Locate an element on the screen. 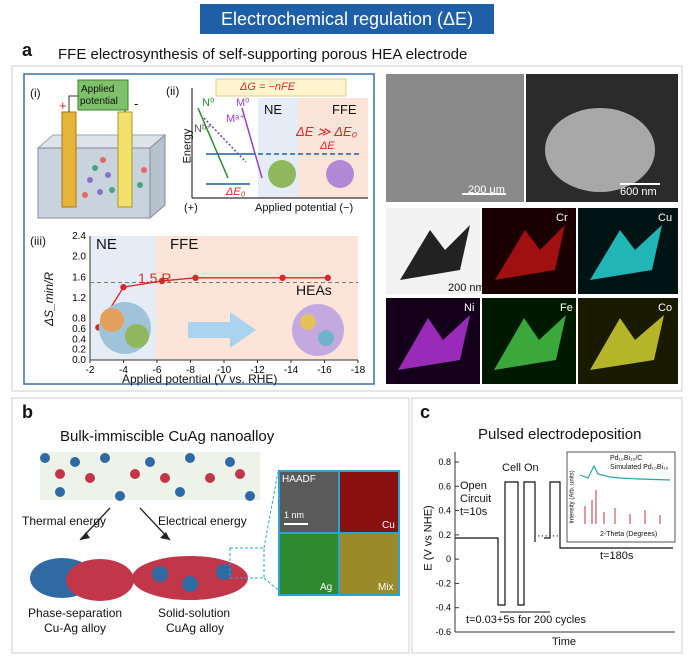 Image resolution: width=693 pixels, height=660 pixels. potential-axis-label: Applied potential (−) is located at coordinates (304, 208).